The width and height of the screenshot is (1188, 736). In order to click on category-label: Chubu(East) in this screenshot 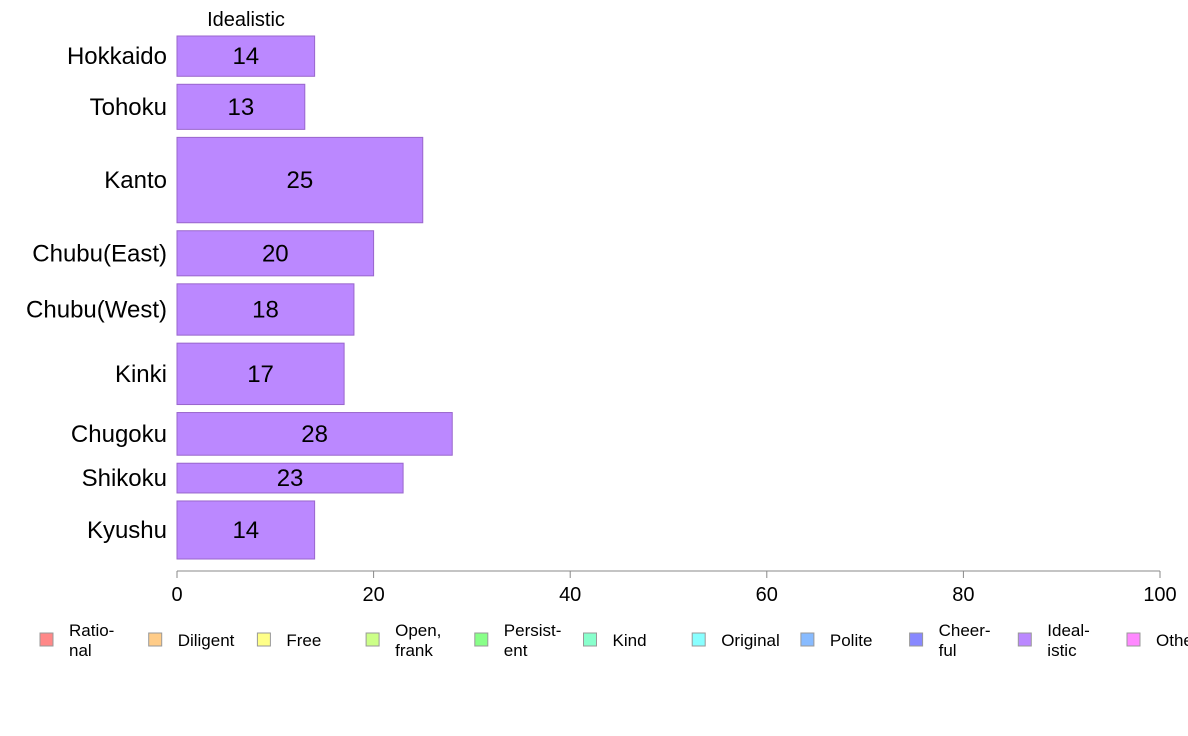, I will do `click(99, 253)`.